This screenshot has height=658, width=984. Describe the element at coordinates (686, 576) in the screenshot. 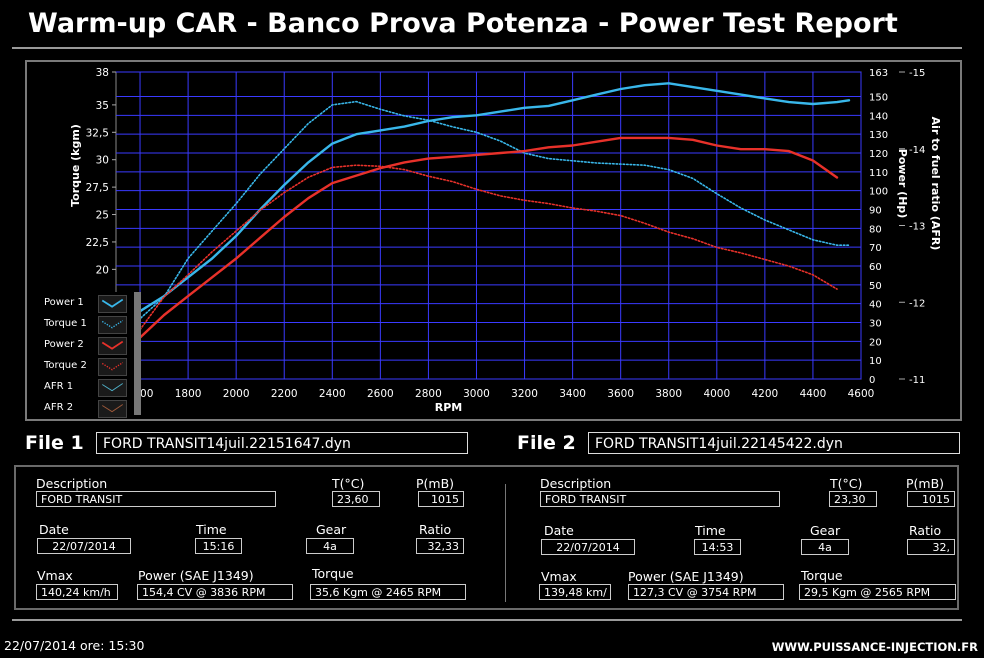

I see `power-label: Power (SAE J1349)` at that location.